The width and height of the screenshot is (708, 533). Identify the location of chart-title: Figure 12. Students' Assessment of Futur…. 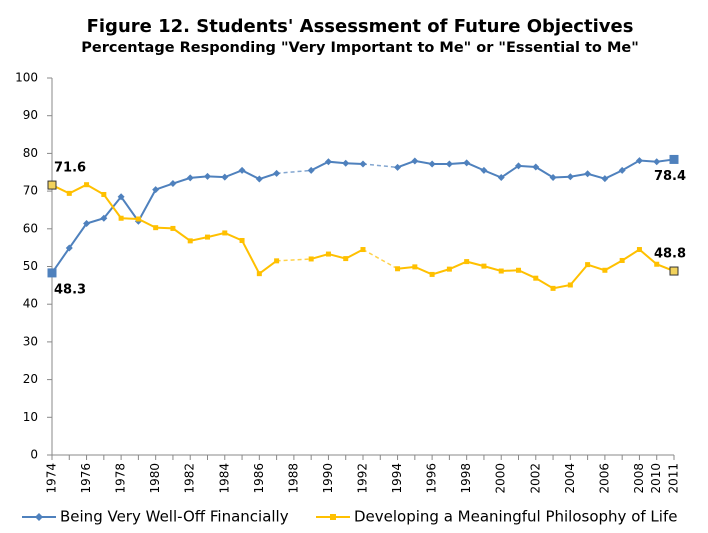
(360, 26).